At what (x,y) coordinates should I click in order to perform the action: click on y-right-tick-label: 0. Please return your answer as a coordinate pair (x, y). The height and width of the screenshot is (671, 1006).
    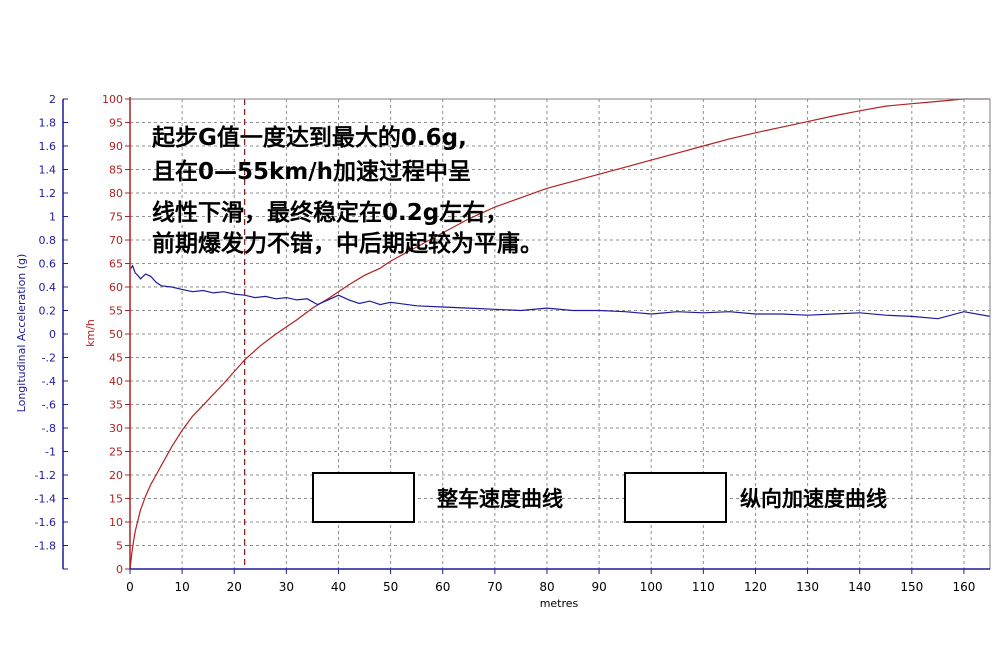
    Looking at the image, I should click on (119, 569).